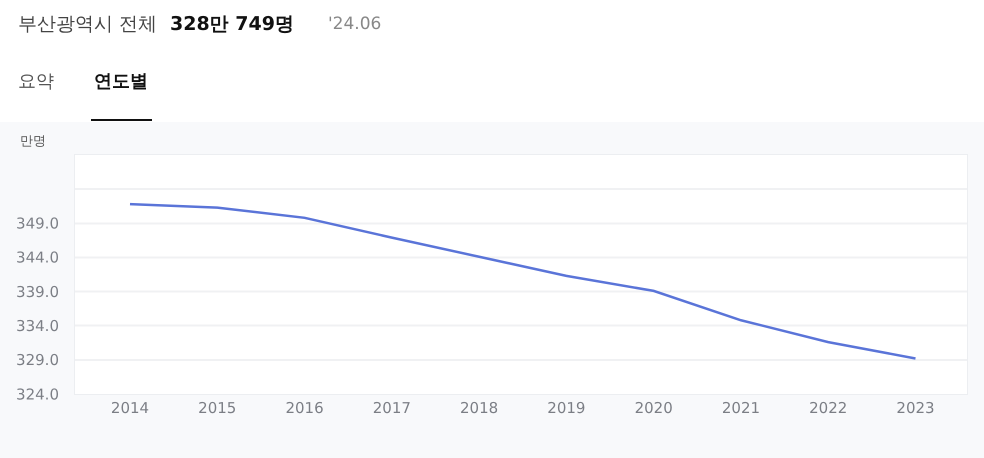 Image resolution: width=984 pixels, height=458 pixels. I want to click on y-tick-label: 339.0, so click(37, 291).